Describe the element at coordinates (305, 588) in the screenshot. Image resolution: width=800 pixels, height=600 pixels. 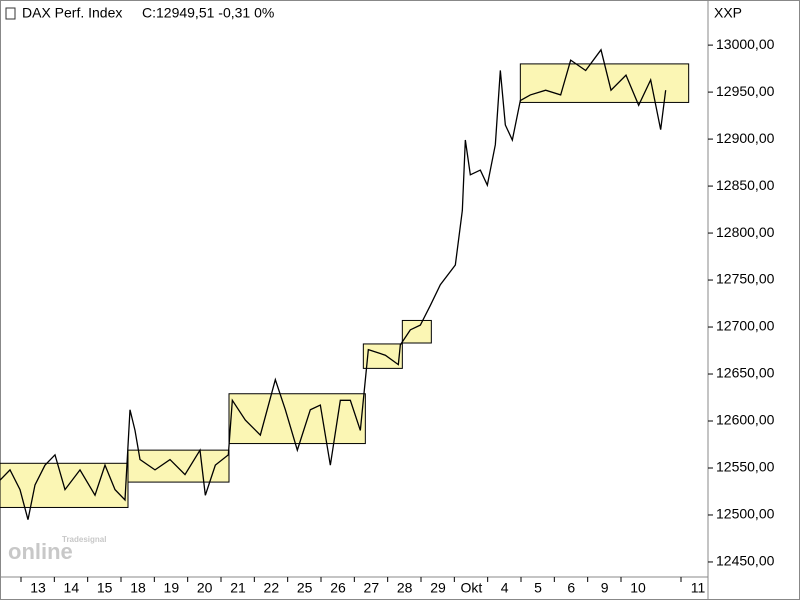
I see `x-tick-label: 25` at that location.